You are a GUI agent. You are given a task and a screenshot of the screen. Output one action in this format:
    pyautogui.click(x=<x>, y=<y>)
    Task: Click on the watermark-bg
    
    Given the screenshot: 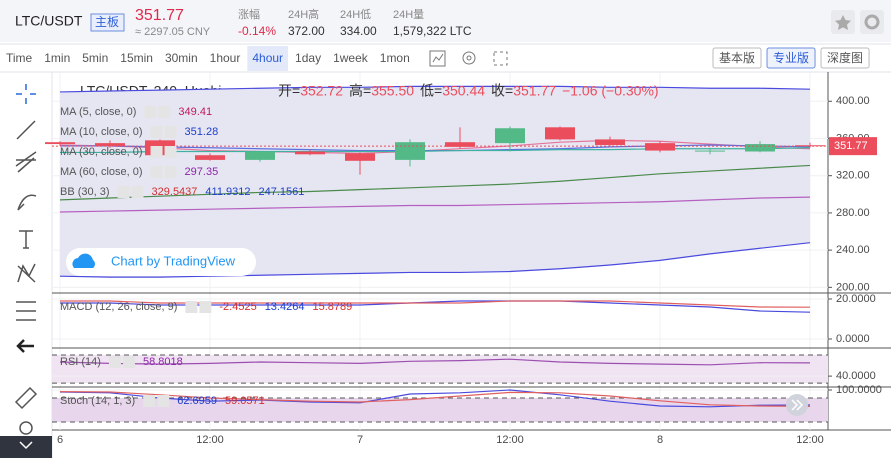 What is the action you would take?
    pyautogui.click(x=161, y=262)
    